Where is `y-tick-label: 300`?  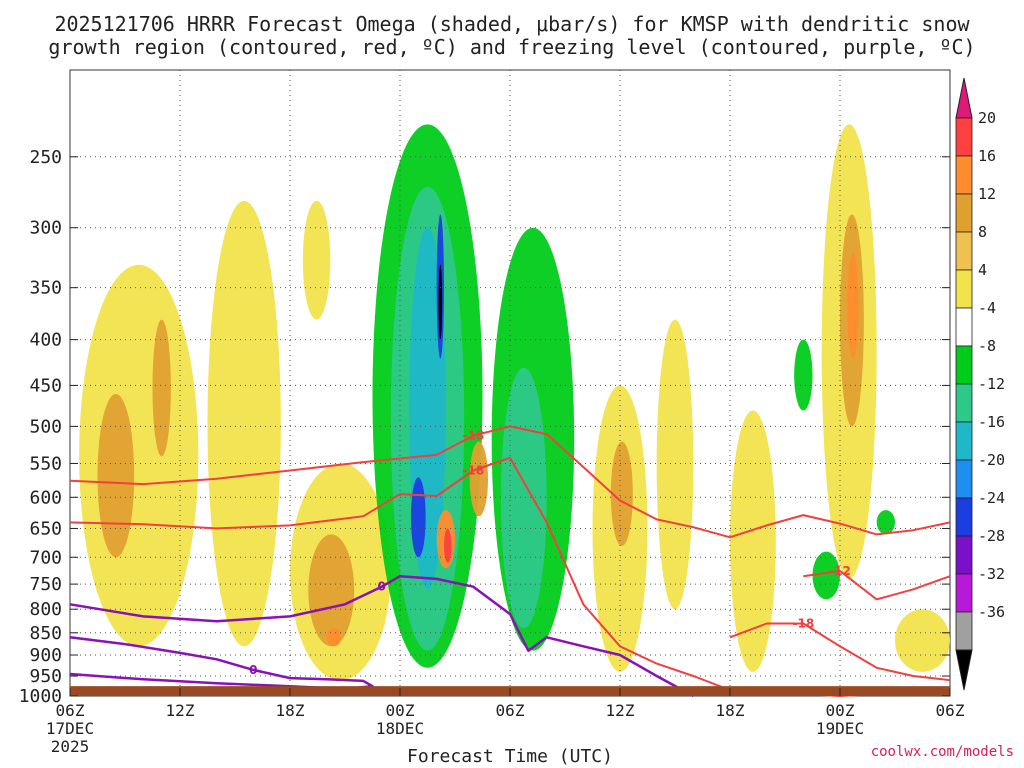 y-tick-label: 300 is located at coordinates (45, 228).